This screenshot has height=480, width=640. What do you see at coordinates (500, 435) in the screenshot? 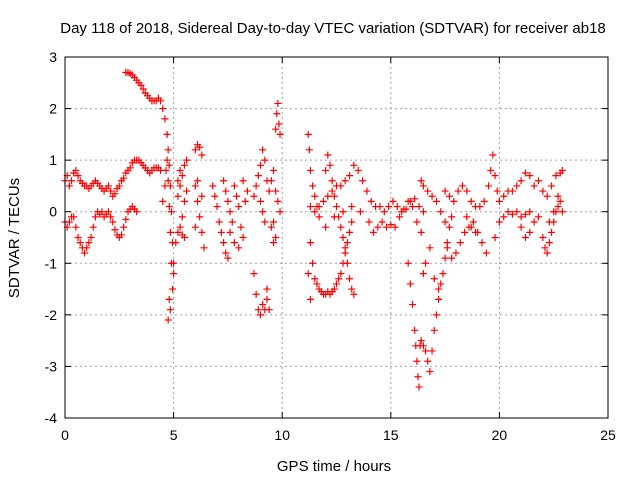
I see `x-tick-label: 20` at bounding box center [500, 435].